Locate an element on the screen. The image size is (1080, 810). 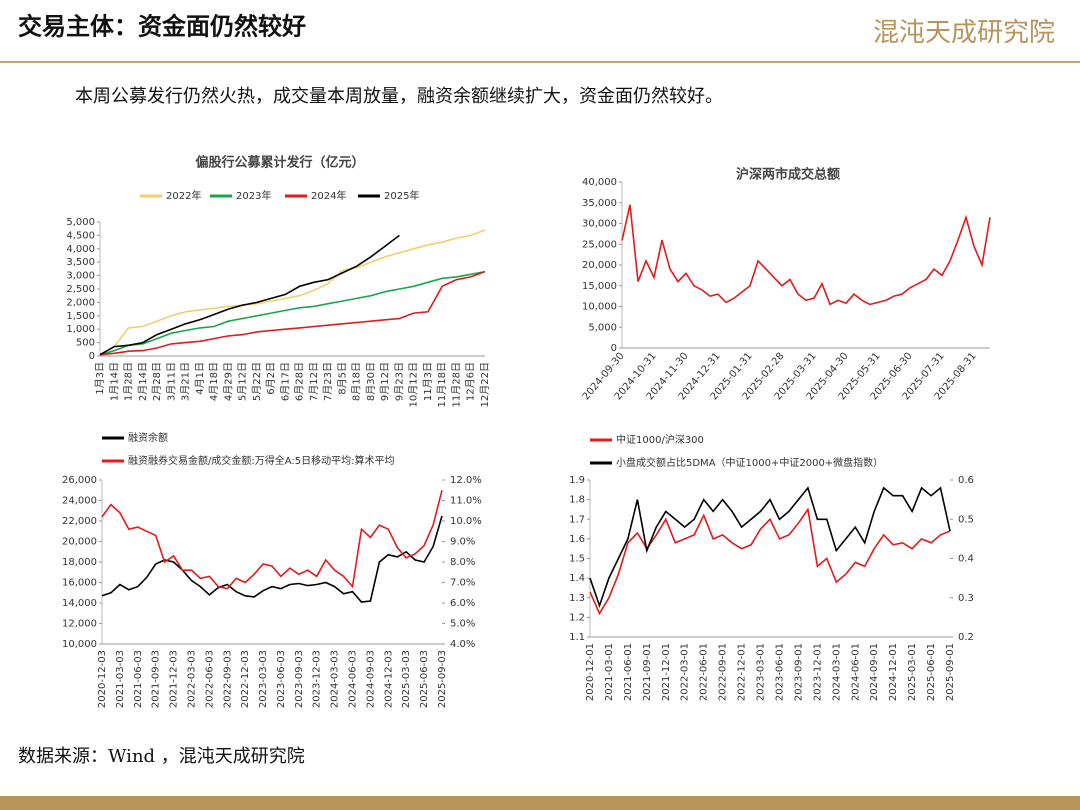
subtitle: 本周公募发行仍然火热，成交量本周放量，融资余额继续扩大，资金面仍然较好。 is located at coordinates (399, 96).